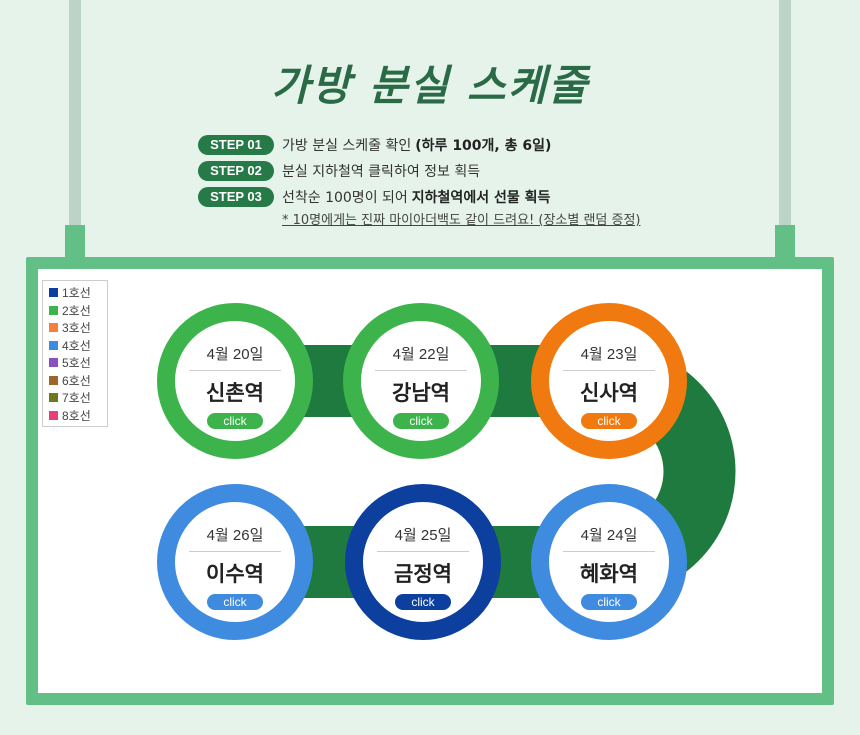 The height and width of the screenshot is (735, 860). I want to click on step-3-text: 선착순 100명이 되어, so click(345, 198).